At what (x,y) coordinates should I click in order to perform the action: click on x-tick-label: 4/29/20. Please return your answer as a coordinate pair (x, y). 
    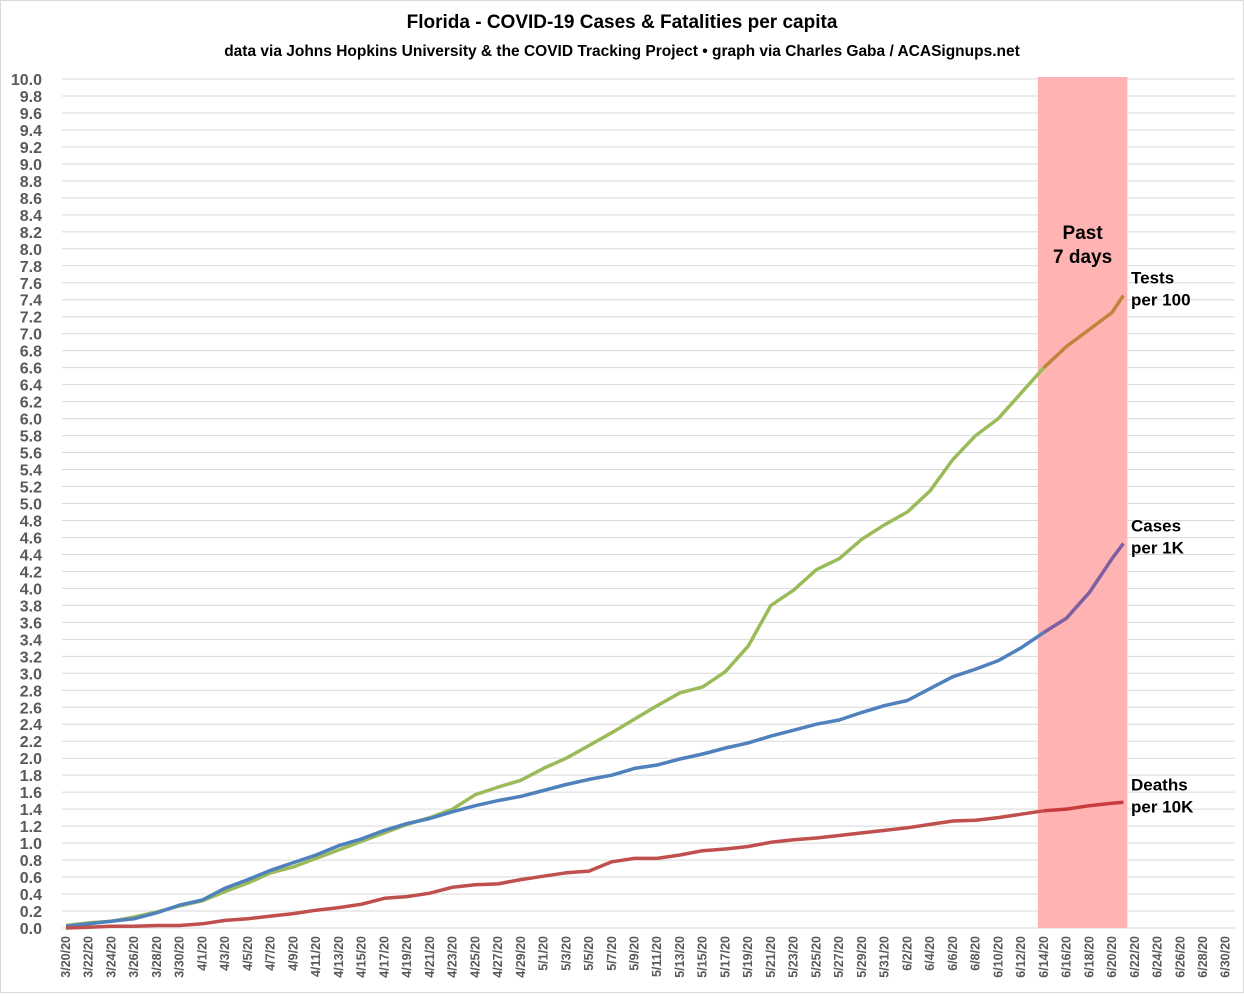
    Looking at the image, I should click on (521, 957).